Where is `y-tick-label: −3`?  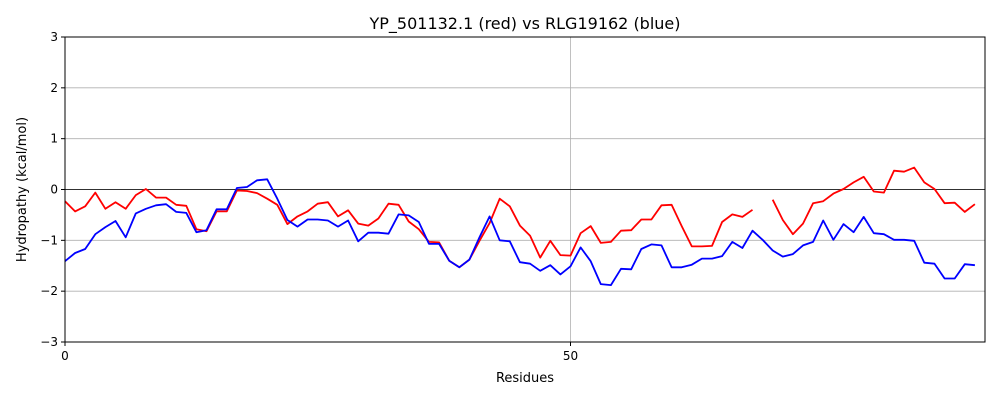
y-tick-label: −3 is located at coordinates (49, 342).